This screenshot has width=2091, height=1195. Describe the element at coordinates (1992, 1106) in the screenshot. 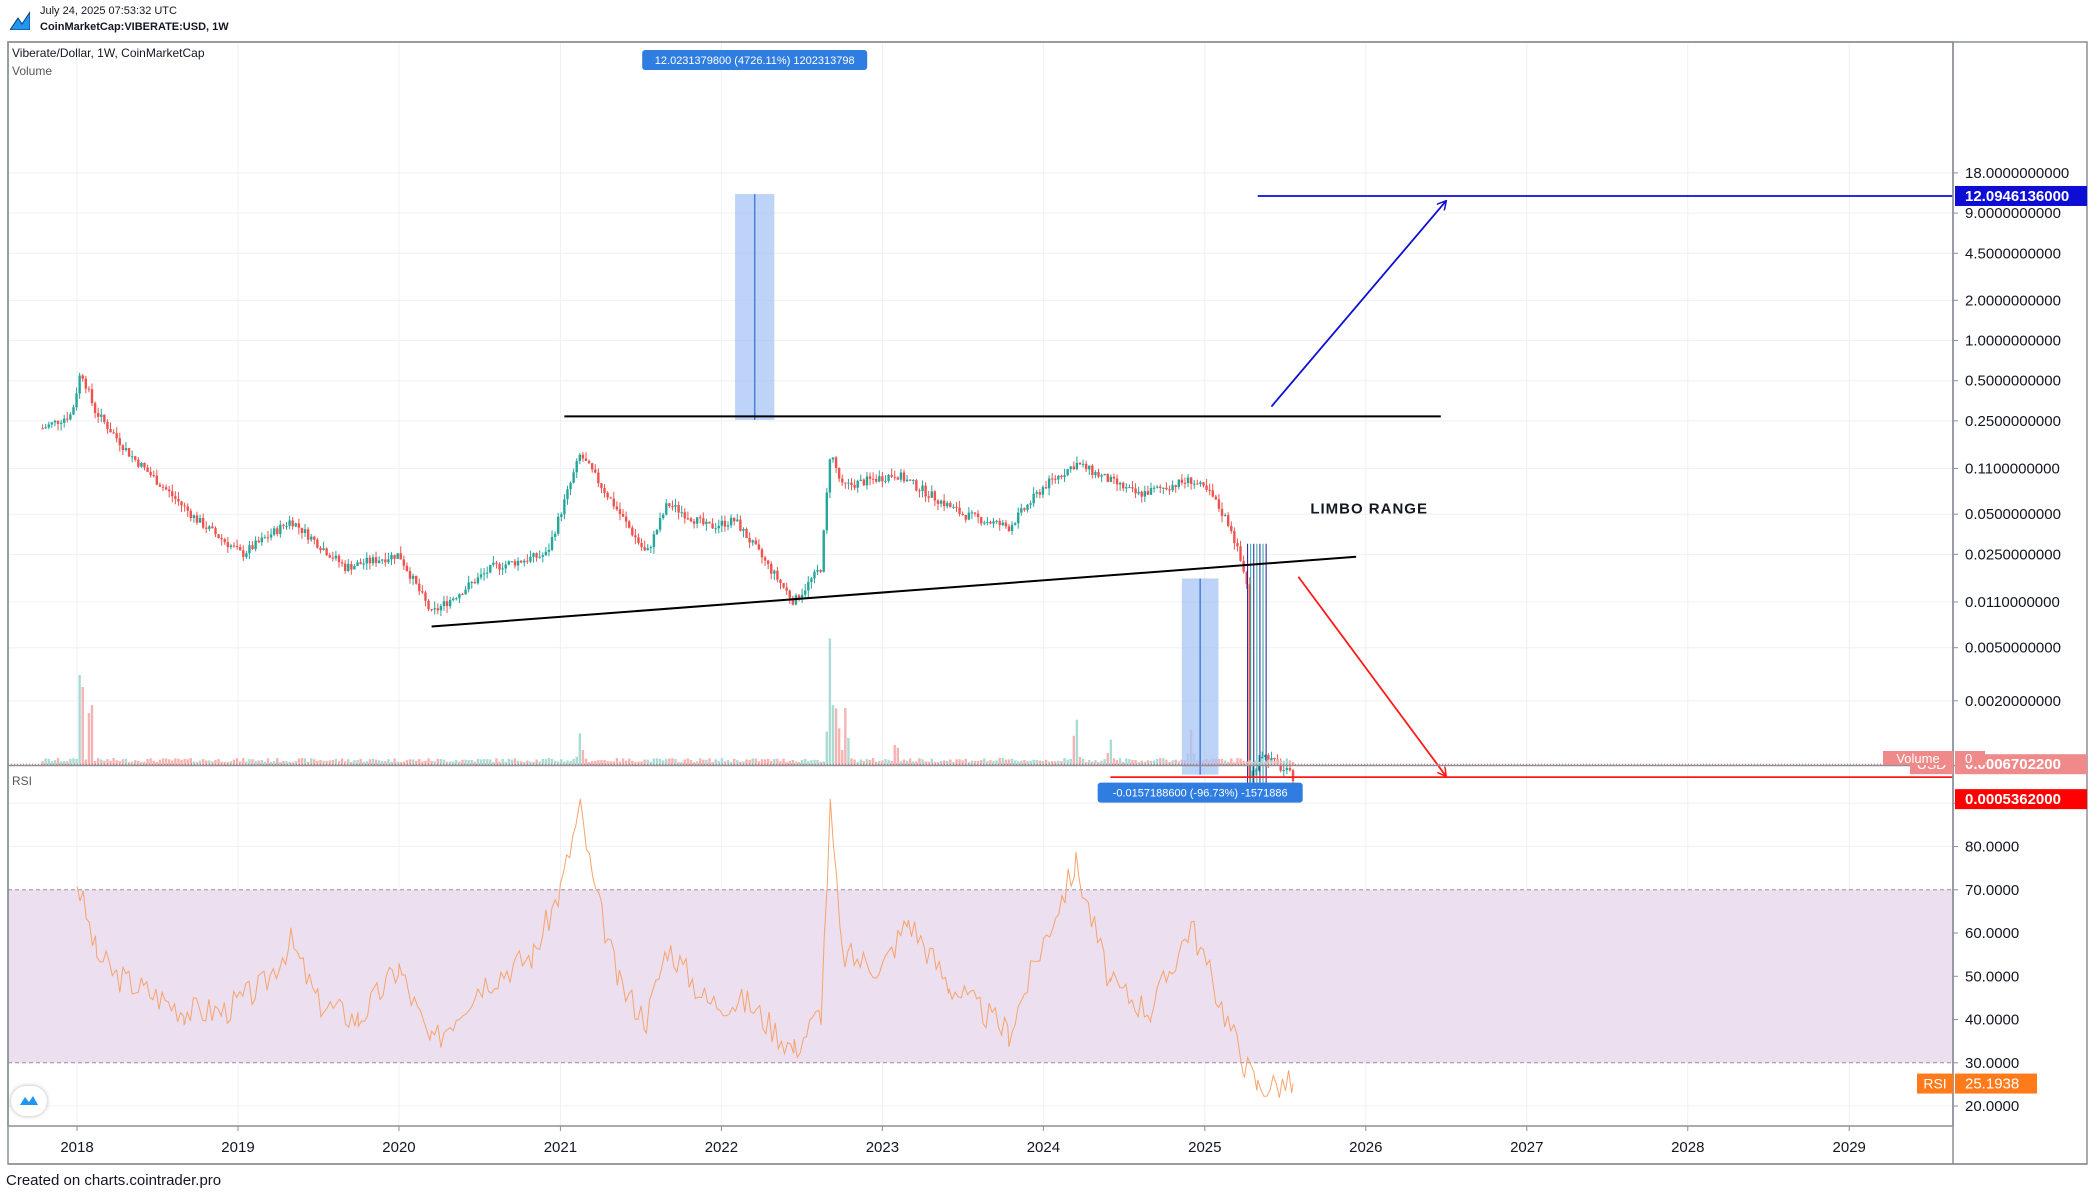

I see `rsi-axis-label: 20.0000` at that location.